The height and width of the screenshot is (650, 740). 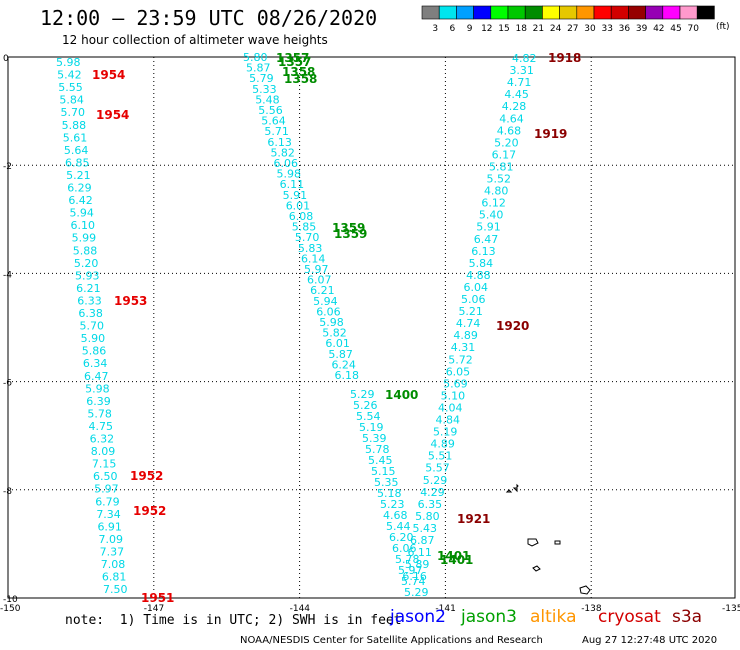 What do you see at coordinates (276, 131) in the screenshot?
I see `swh-value-diagonal-track: 5.71` at bounding box center [276, 131].